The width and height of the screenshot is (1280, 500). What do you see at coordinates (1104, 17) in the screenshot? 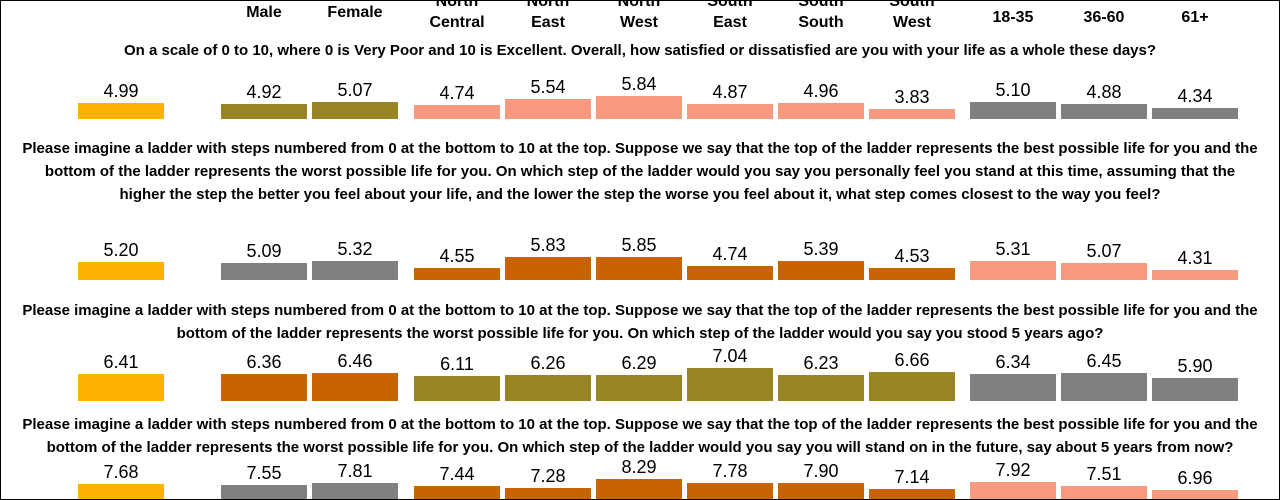
I see `column-header: 36-60` at bounding box center [1104, 17].